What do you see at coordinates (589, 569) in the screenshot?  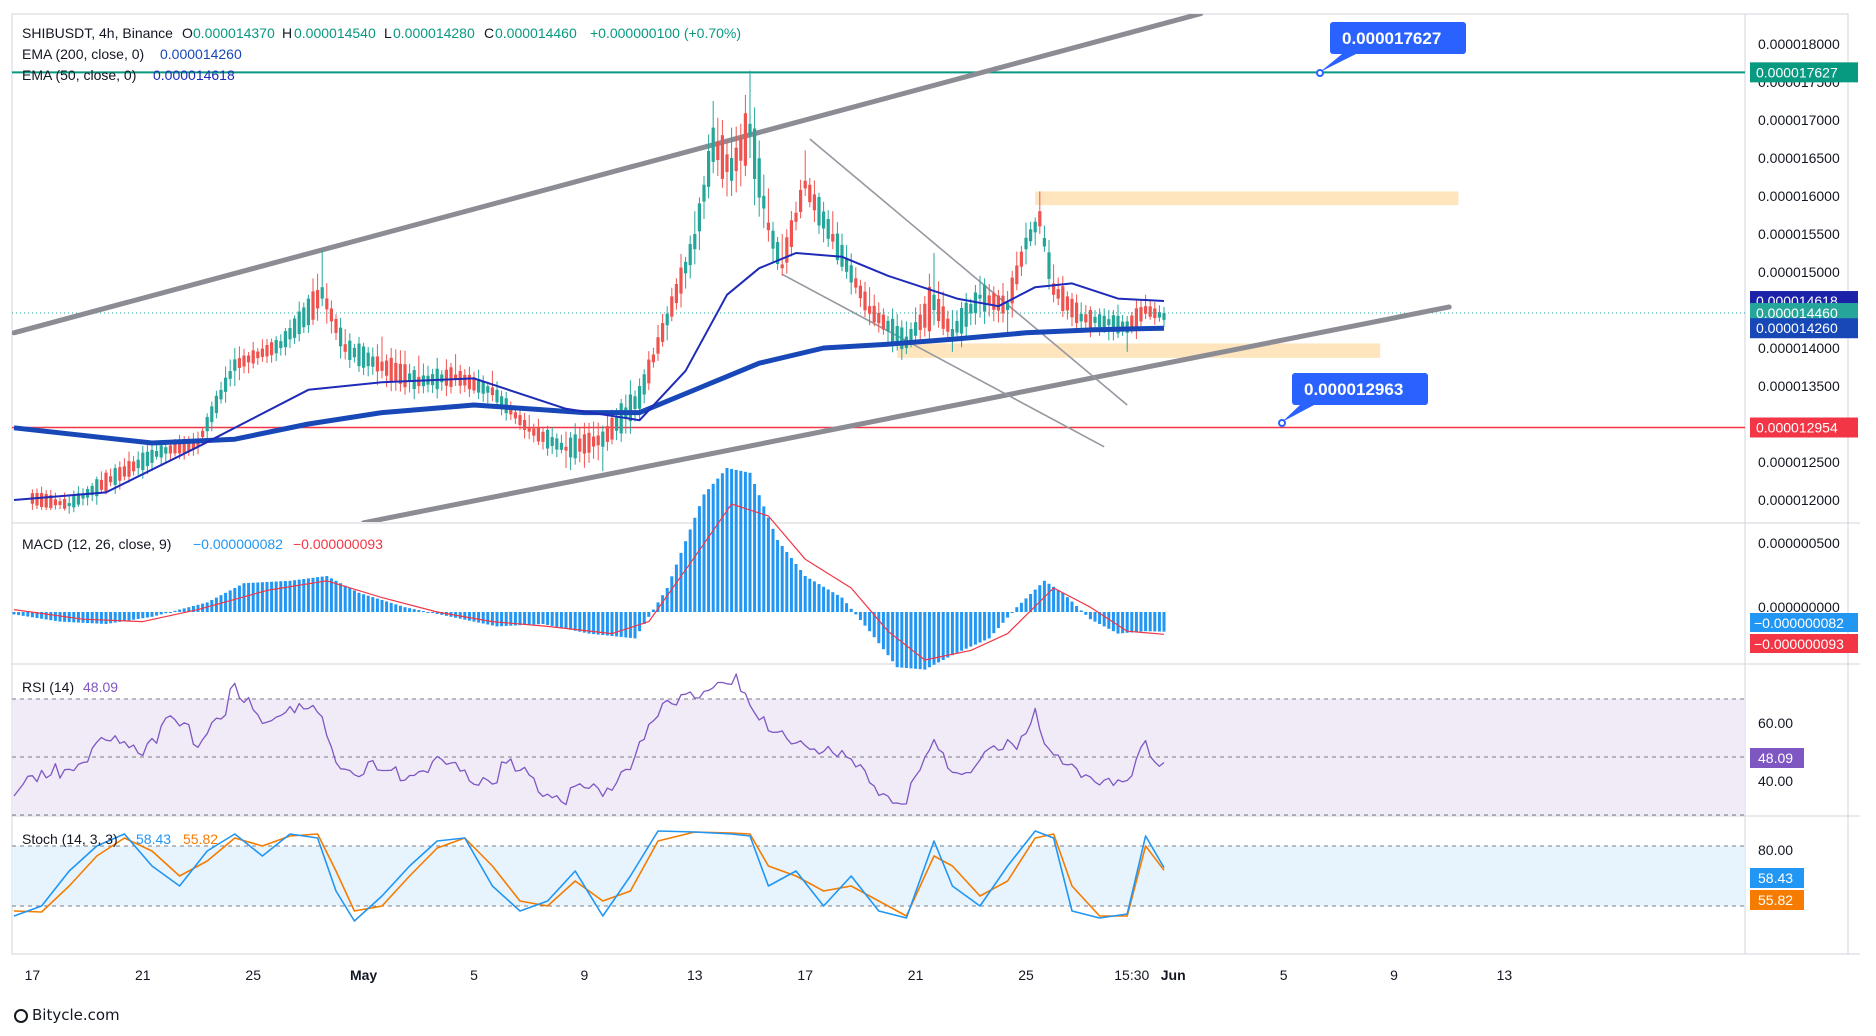 I see `macd-pane` at bounding box center [589, 569].